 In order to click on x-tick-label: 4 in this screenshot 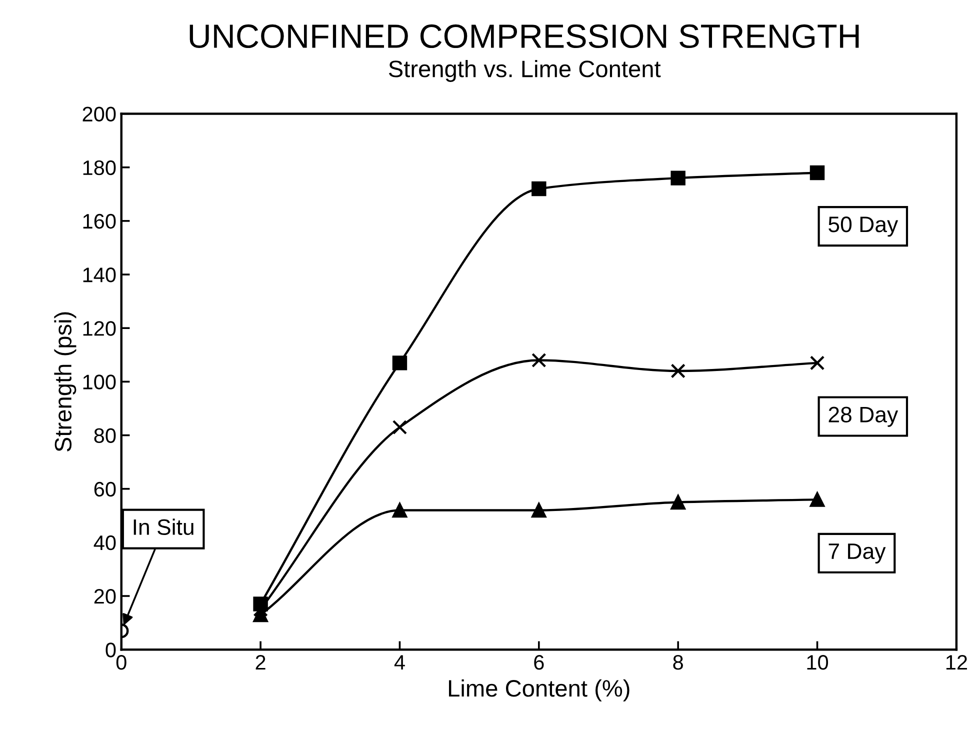, I will do `click(399, 662)`.